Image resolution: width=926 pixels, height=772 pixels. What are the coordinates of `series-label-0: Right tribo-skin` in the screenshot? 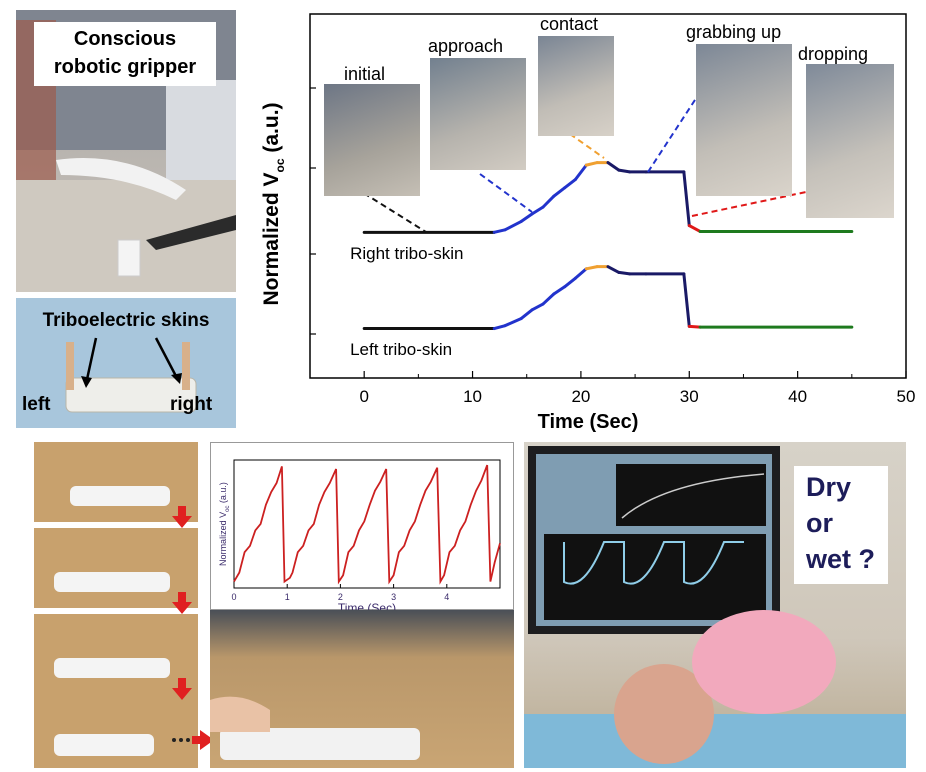 It's located at (406, 253).